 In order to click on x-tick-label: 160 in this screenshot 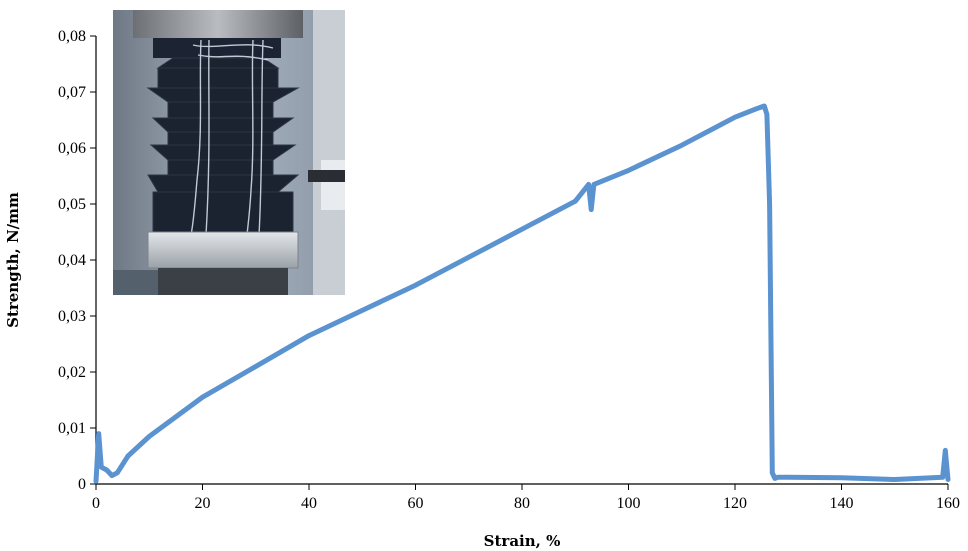, I will do `click(948, 503)`.